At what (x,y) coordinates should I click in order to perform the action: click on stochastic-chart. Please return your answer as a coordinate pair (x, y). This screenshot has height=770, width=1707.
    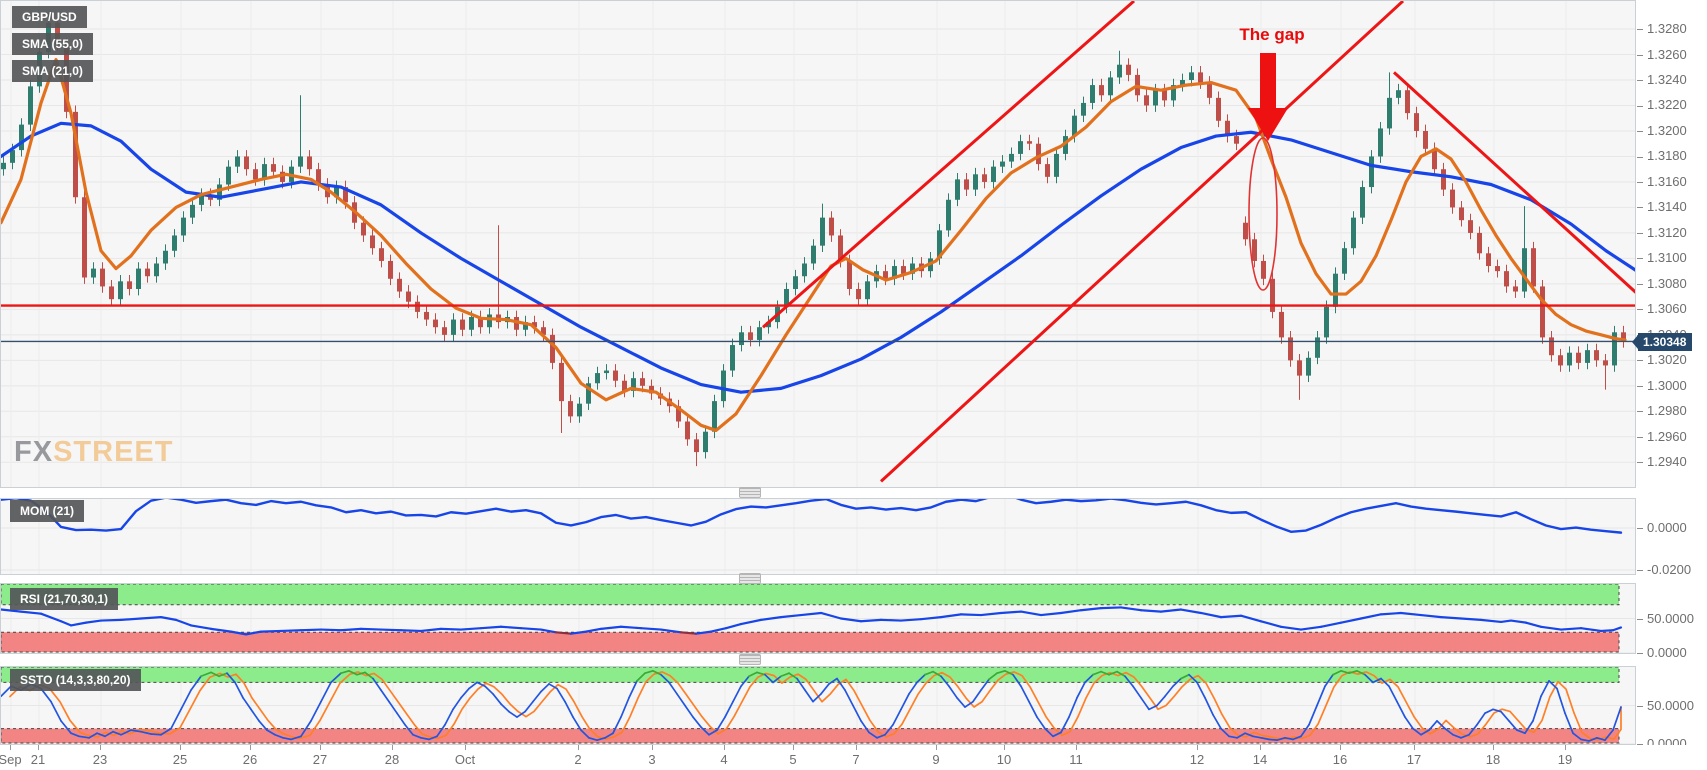
    Looking at the image, I should click on (818, 705).